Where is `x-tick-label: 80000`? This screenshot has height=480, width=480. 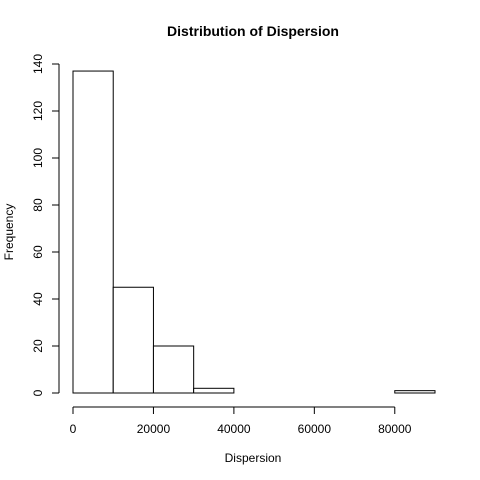 x-tick-label: 80000 is located at coordinates (395, 429).